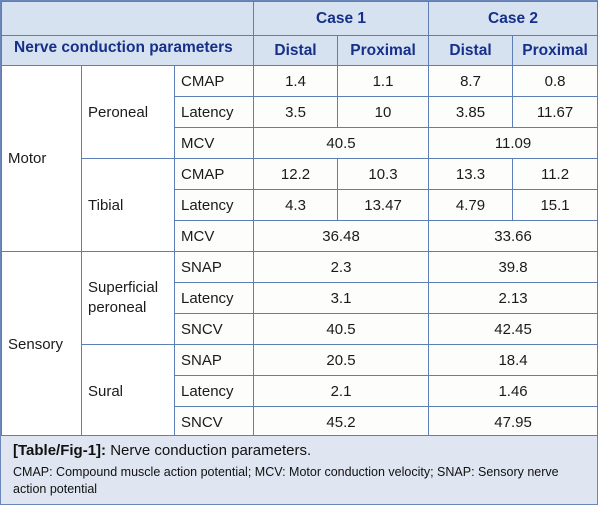  Describe the element at coordinates (383, 50) in the screenshot. I see `header-case1-proximal: Proximal` at that location.